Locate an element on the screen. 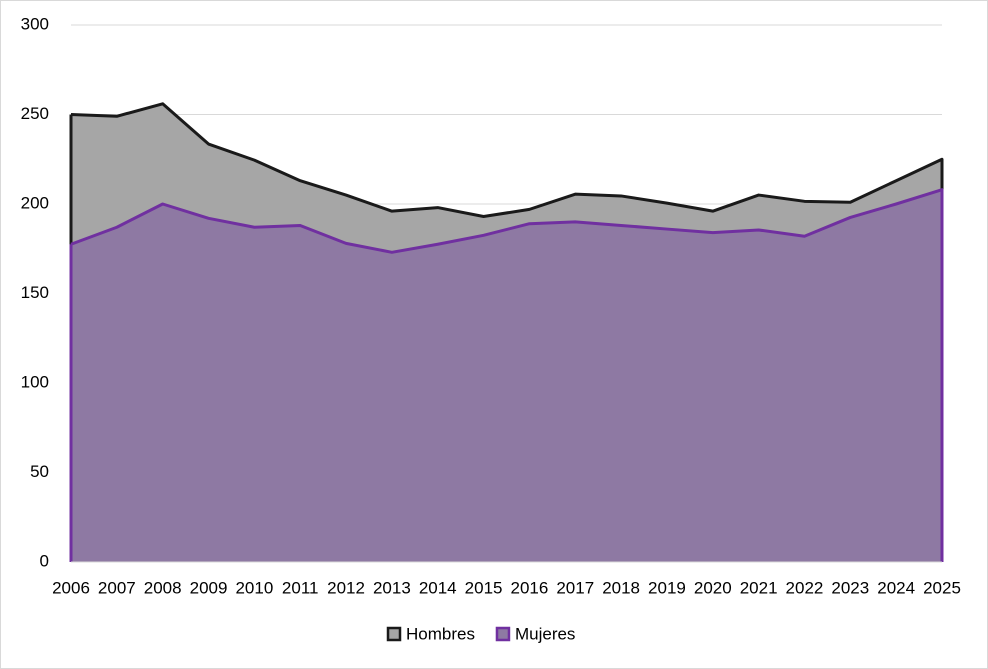 Image resolution: width=988 pixels, height=669 pixels. y-tick-label: 250 is located at coordinates (35, 113).